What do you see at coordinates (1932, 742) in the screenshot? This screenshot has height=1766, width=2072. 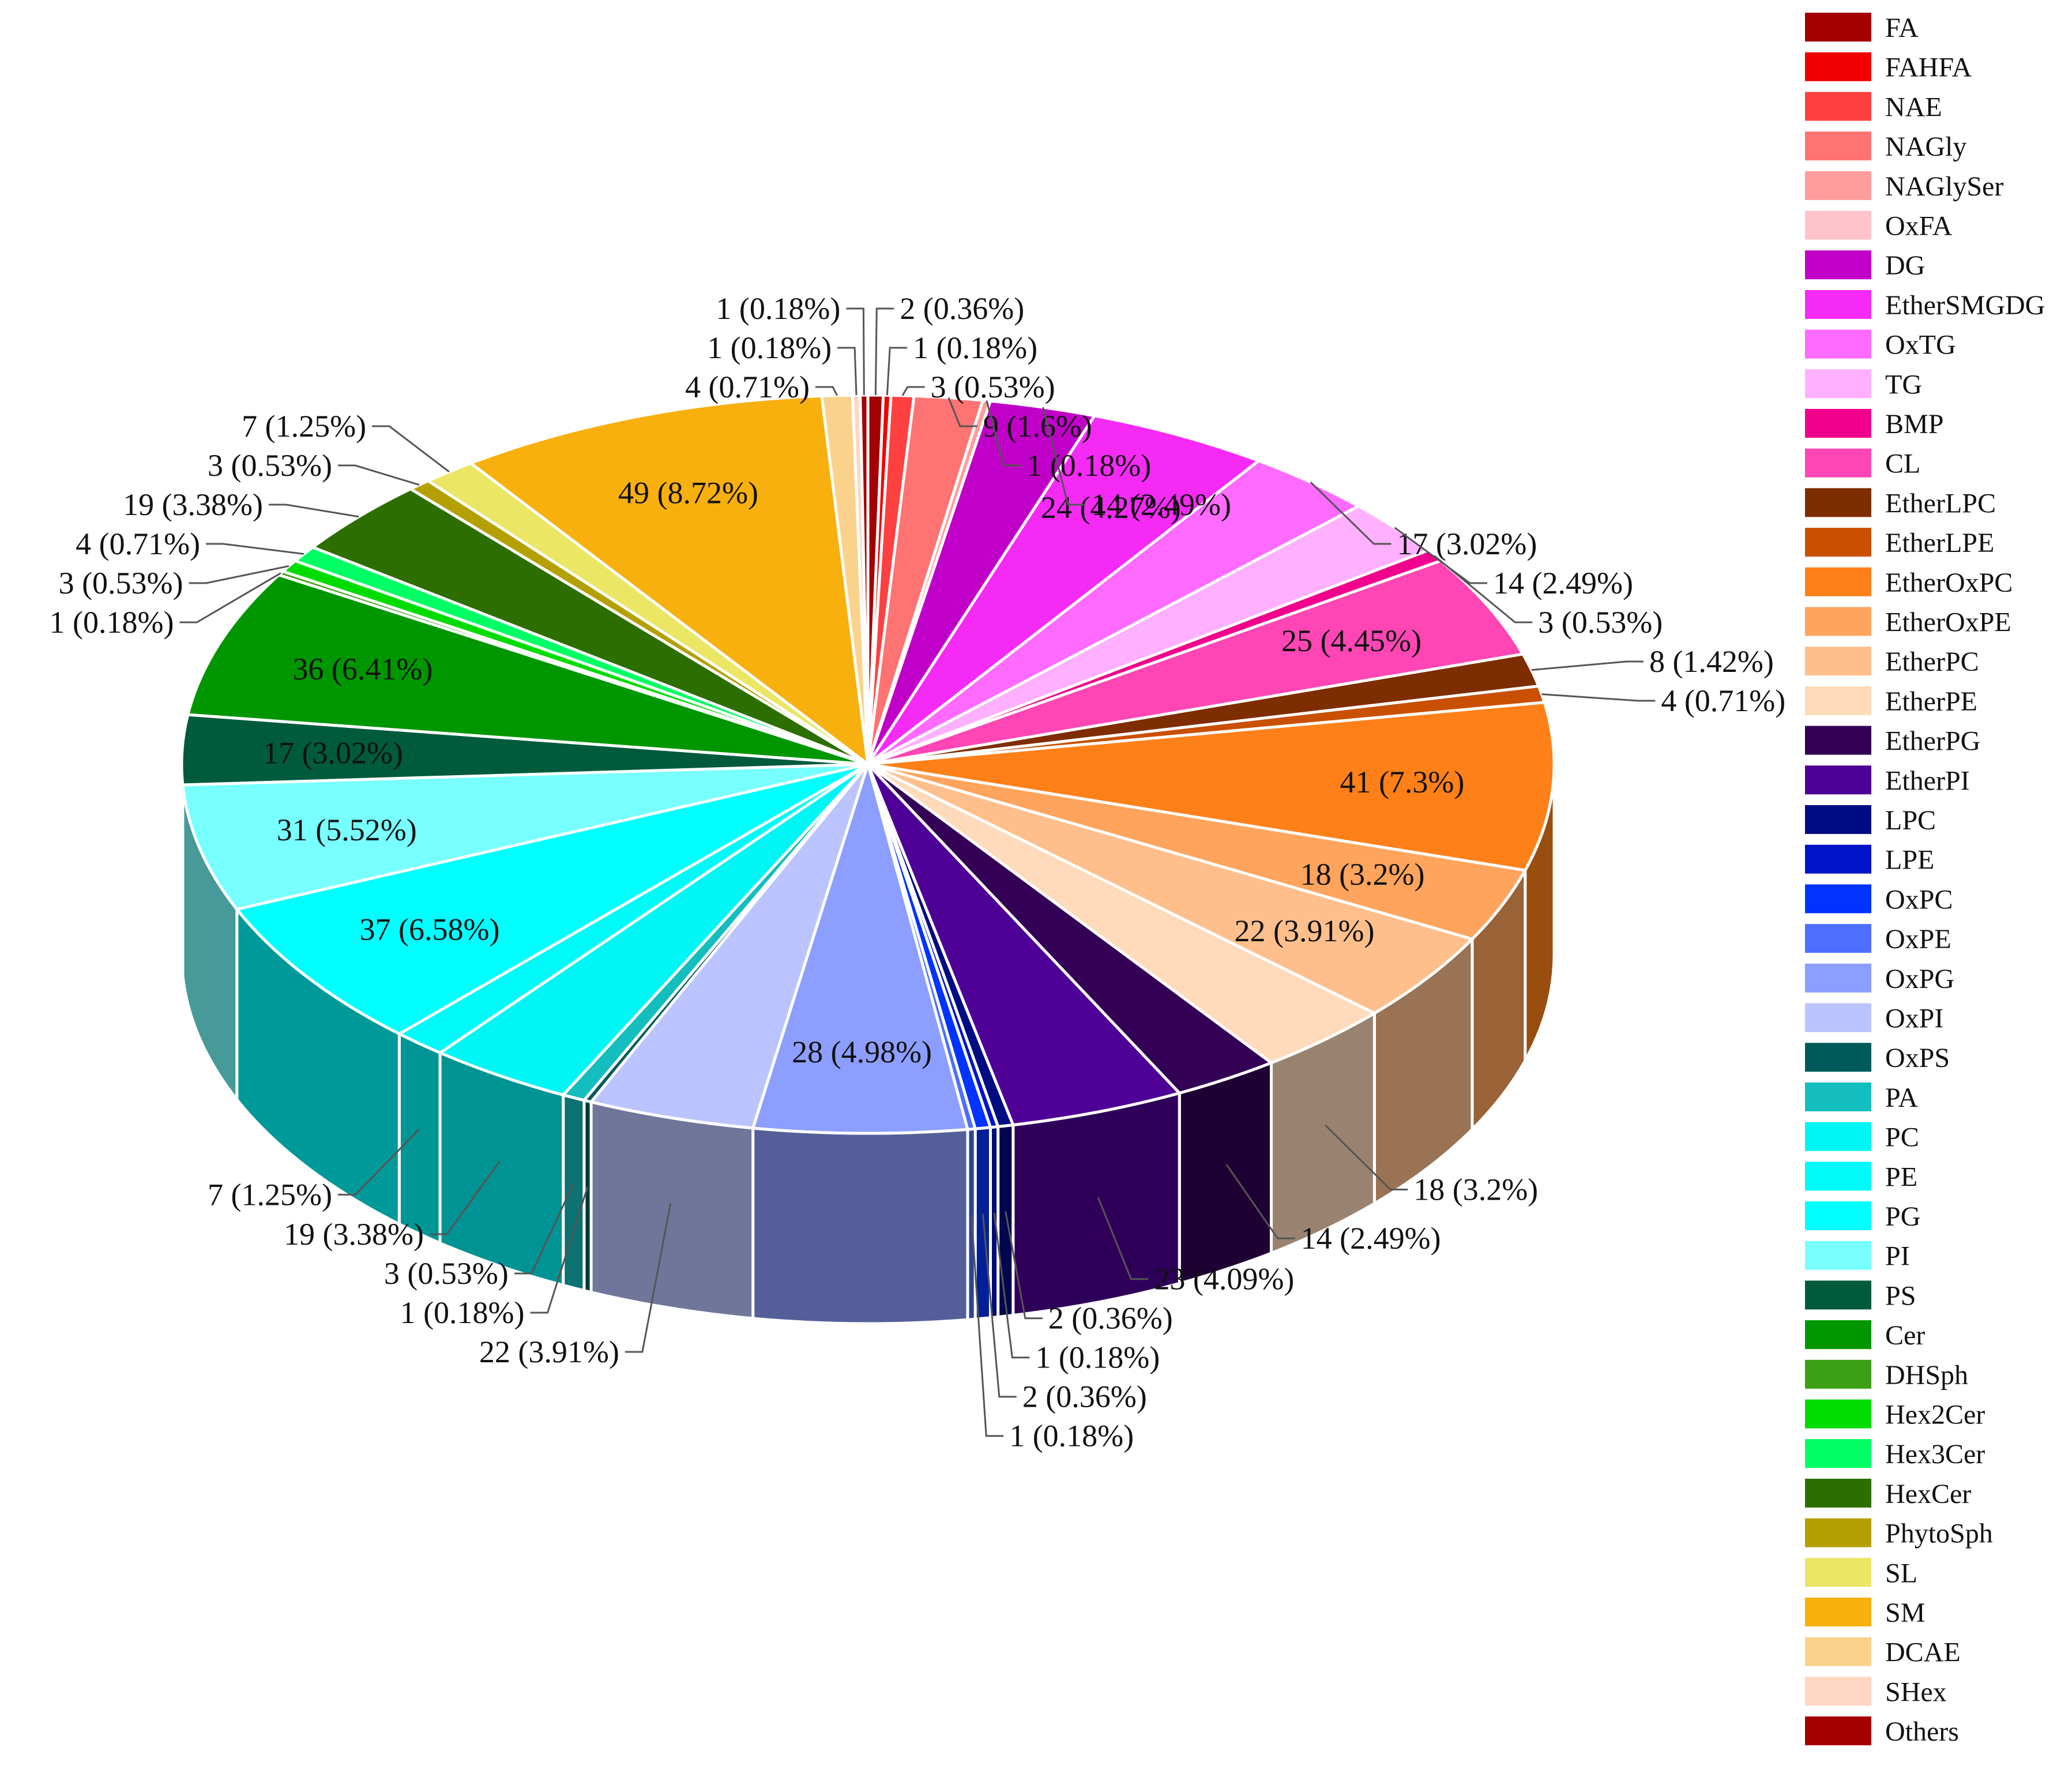 I see `legend-label-etherpg: EtherPG` at bounding box center [1932, 742].